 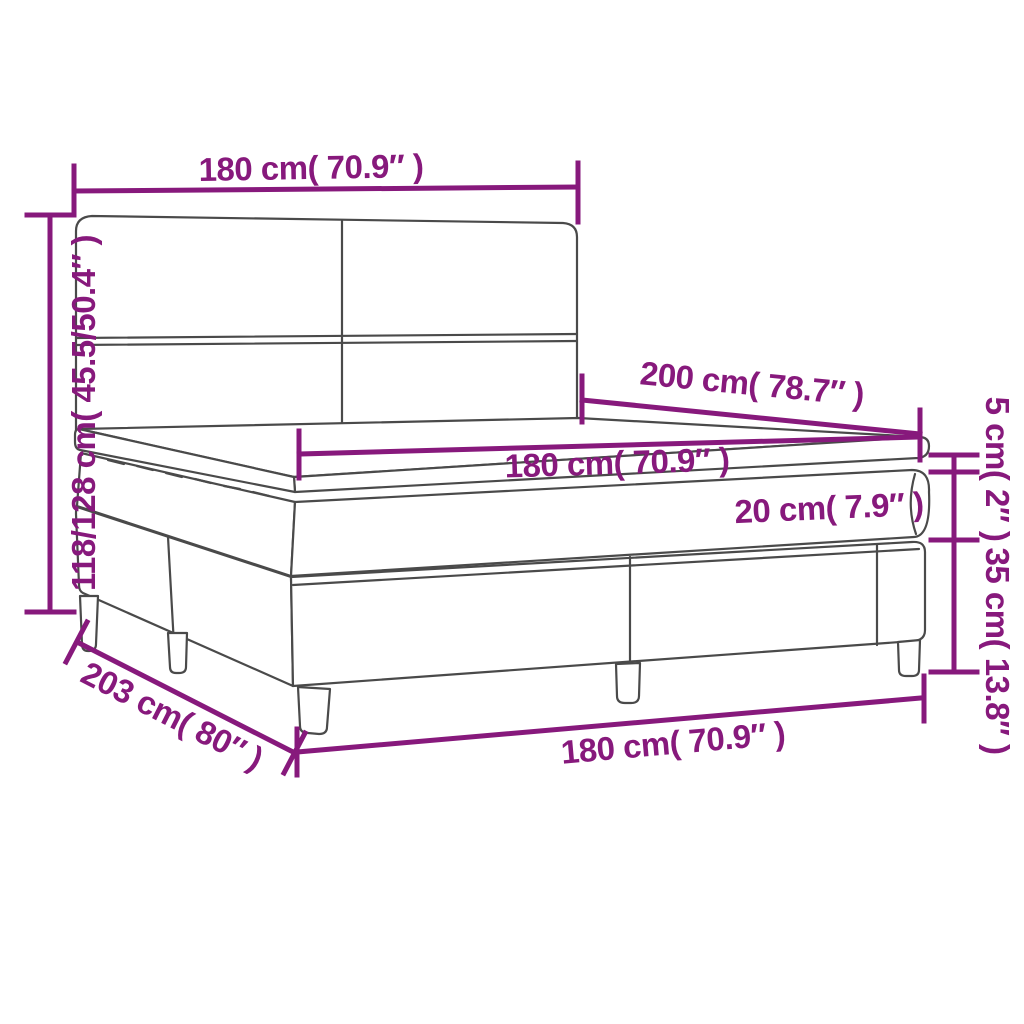 I want to click on dim-line-topper-and-base-height, so click(x=954, y=563).